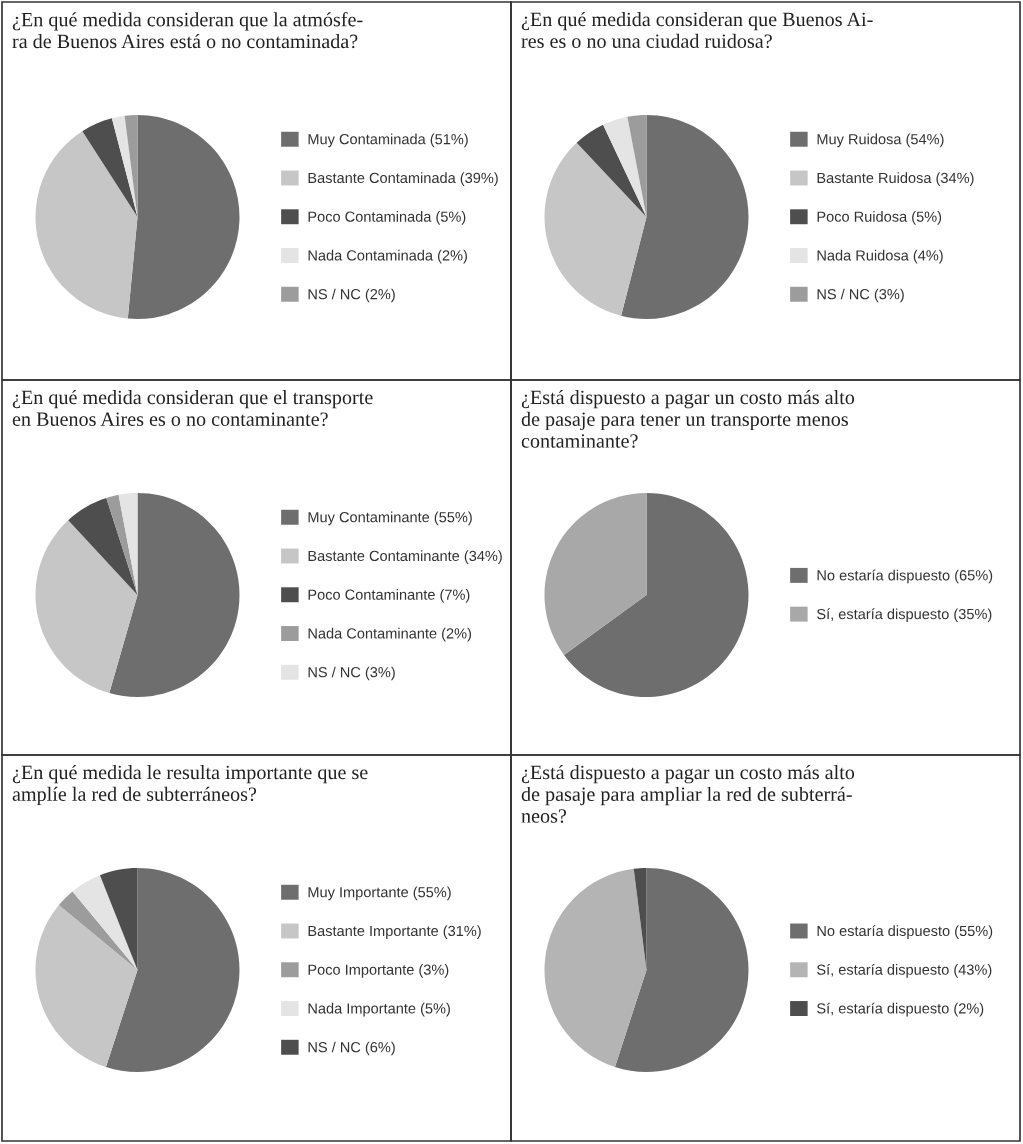  Describe the element at coordinates (880, 256) in the screenshot. I see `legend-label: Nada Ruidosa (4%)` at that location.